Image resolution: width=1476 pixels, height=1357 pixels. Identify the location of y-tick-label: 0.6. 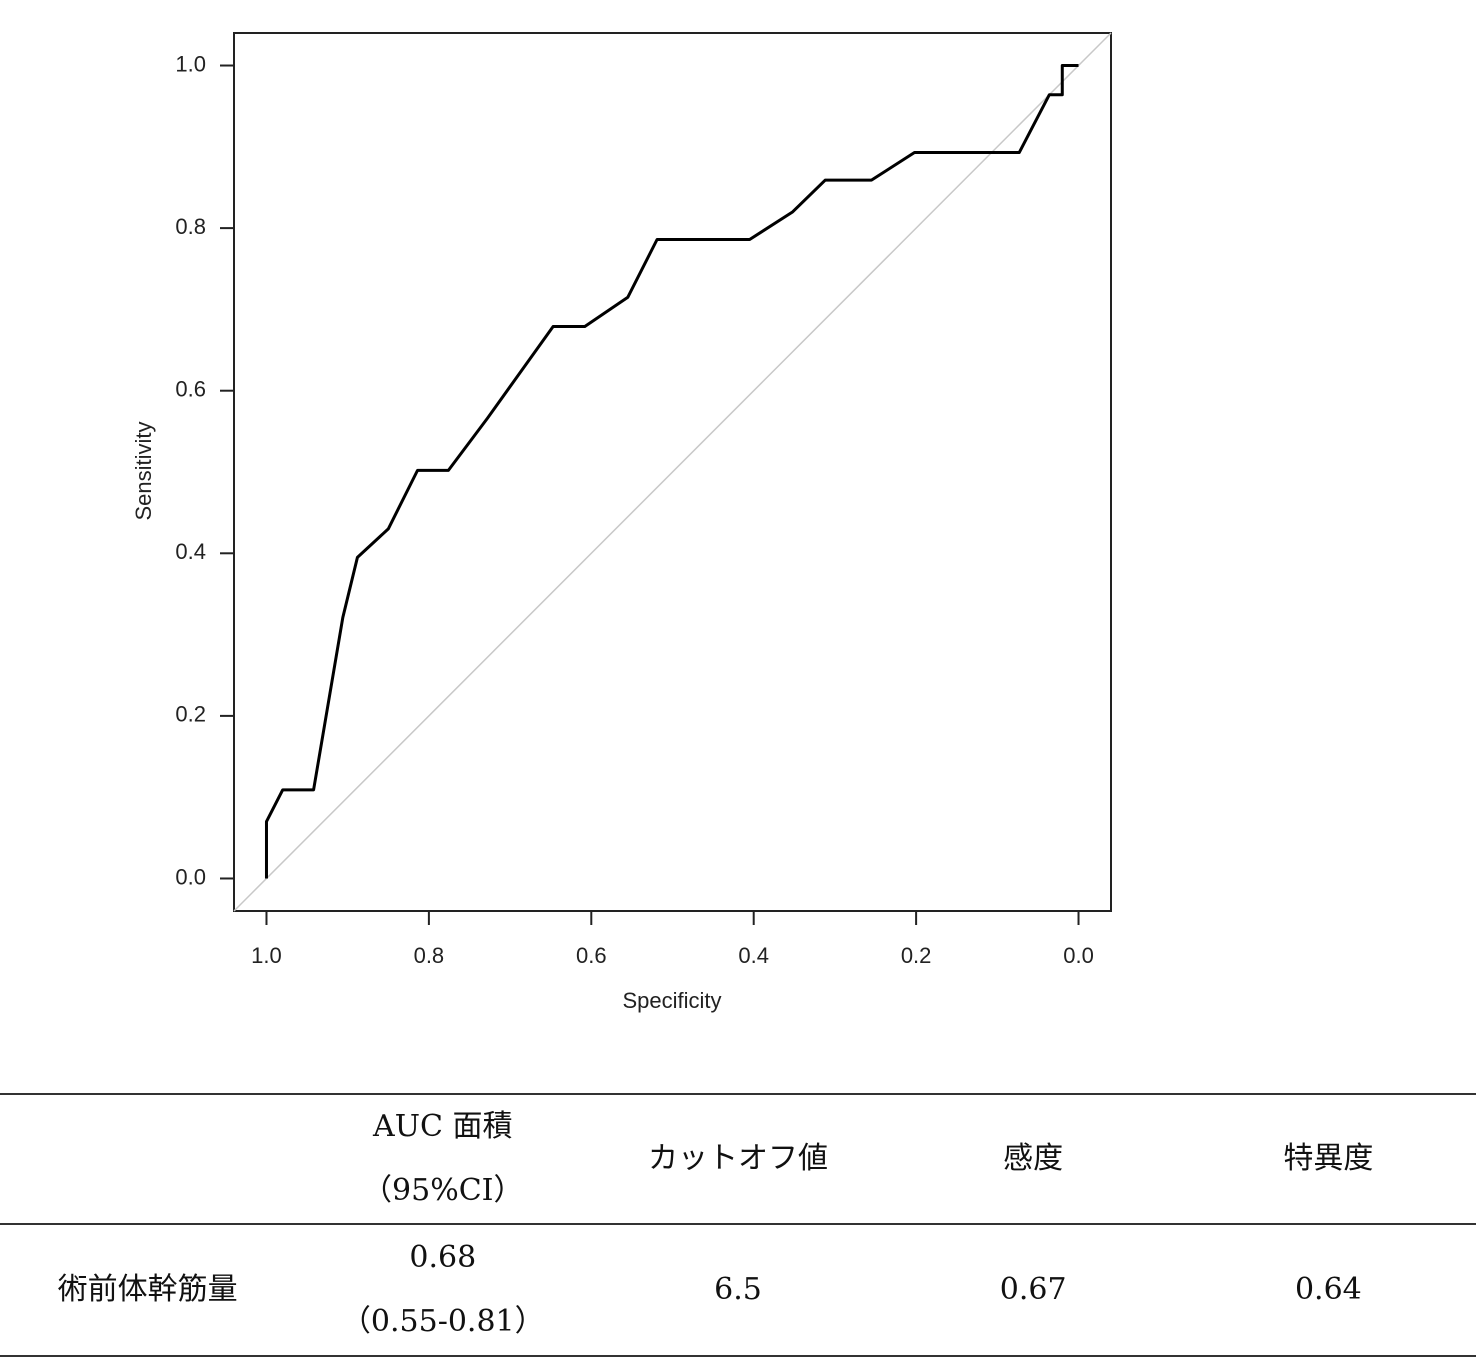
(190, 389).